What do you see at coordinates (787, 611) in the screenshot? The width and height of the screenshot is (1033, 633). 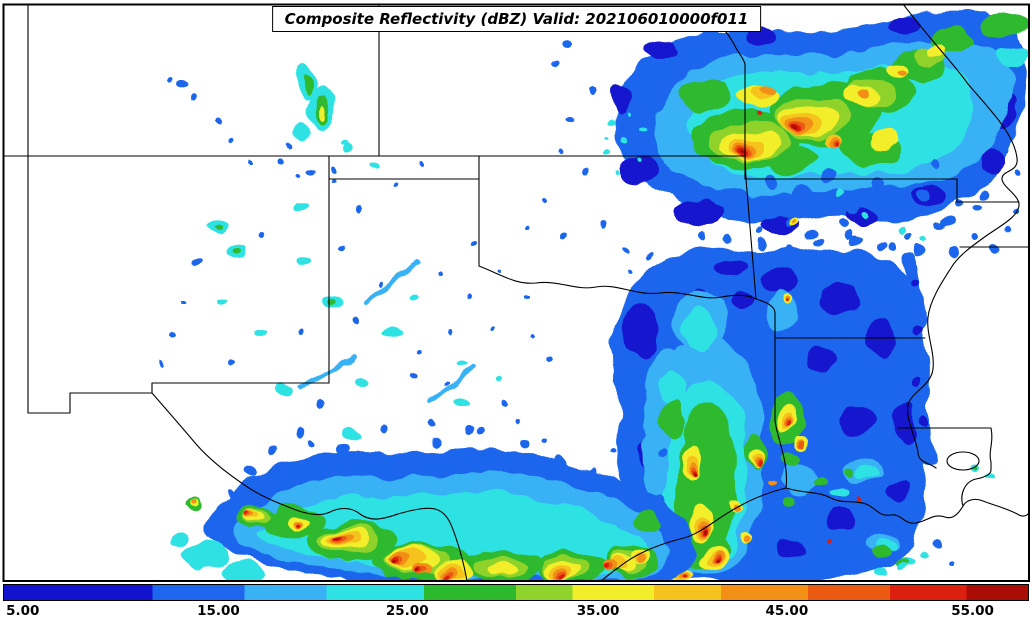 I see `colorbar-tick-label: 45.00` at bounding box center [787, 611].